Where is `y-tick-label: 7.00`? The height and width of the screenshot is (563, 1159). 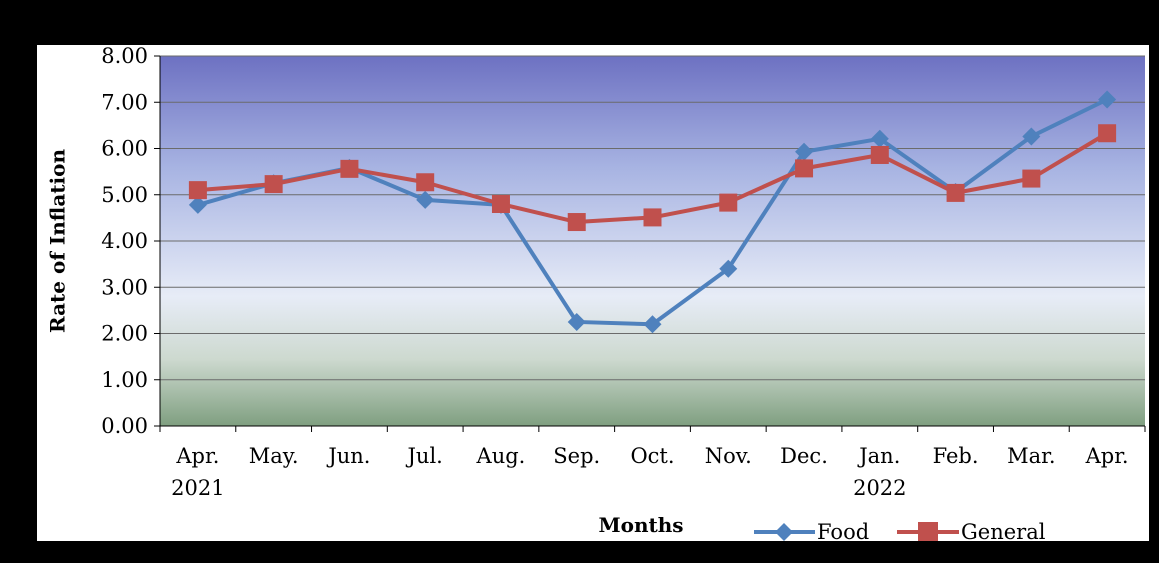
y-tick-label: 7.00 is located at coordinates (124, 102).